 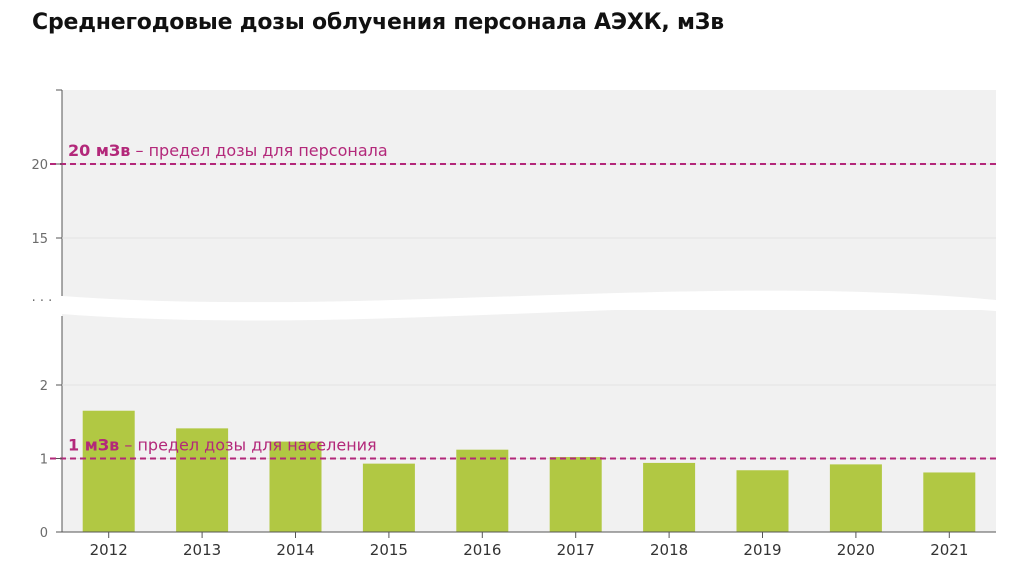 I want to click on x-tick-label: 2018, so click(x=669, y=550).